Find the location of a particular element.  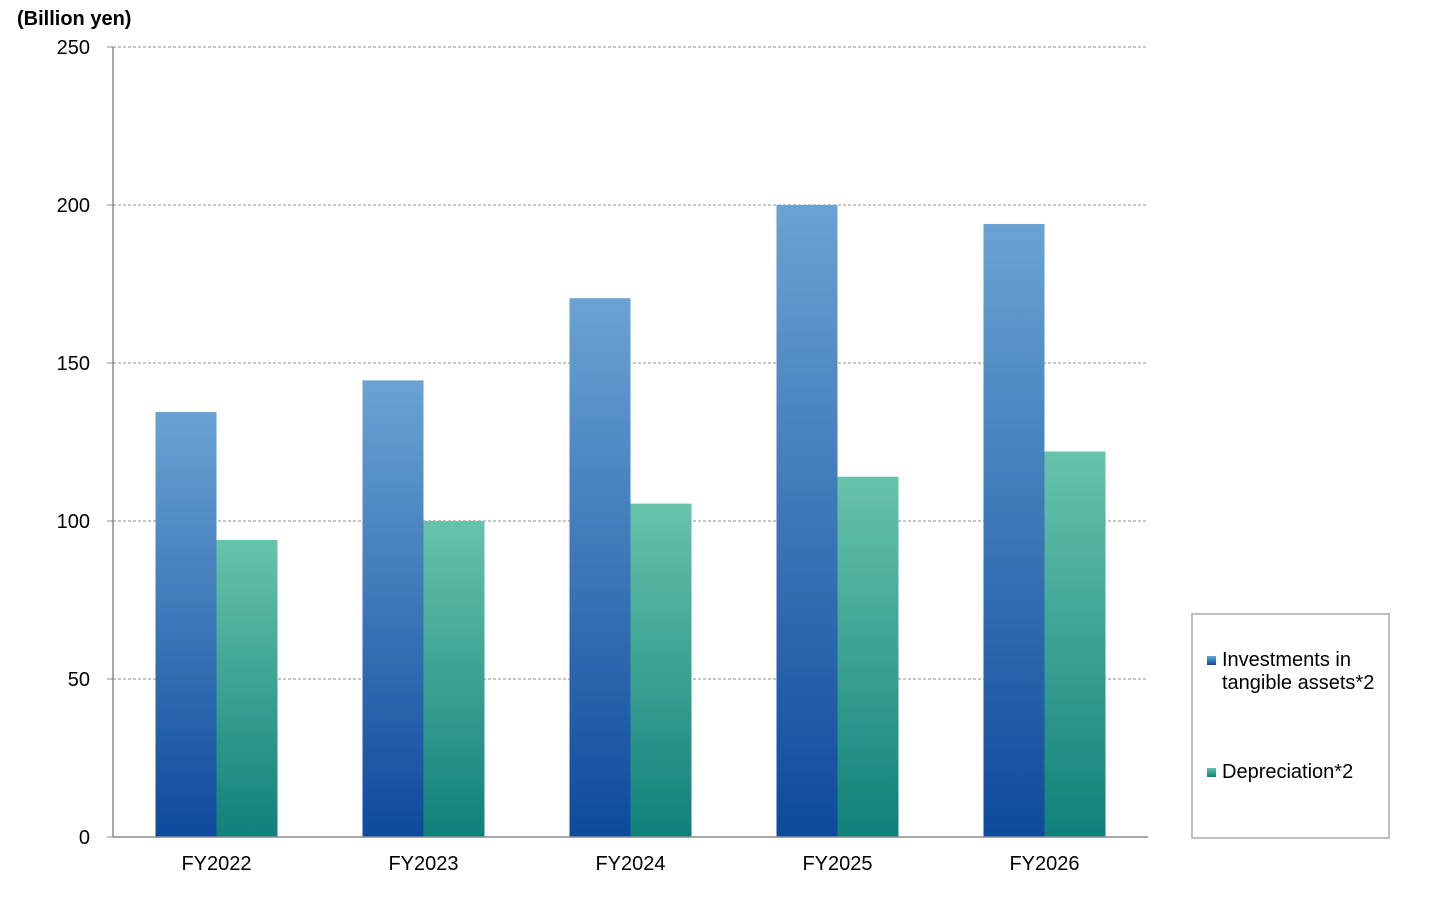

bar-depreciation-fy2023 is located at coordinates (454, 679).